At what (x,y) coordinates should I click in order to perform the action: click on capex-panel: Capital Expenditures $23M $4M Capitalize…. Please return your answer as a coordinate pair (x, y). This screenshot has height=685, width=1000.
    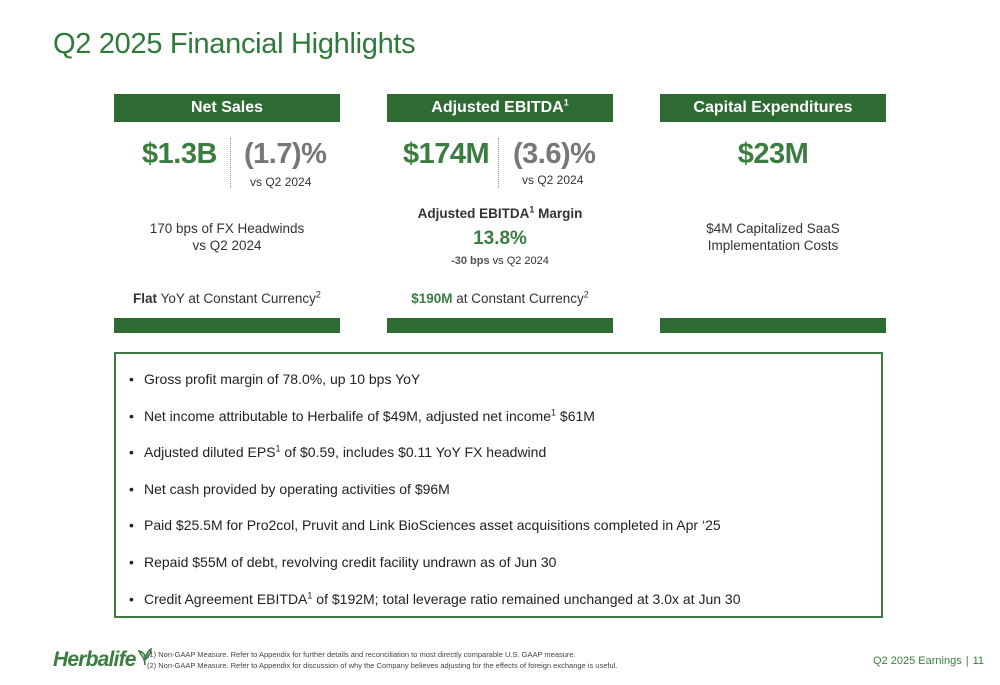
    Looking at the image, I should click on (773, 214).